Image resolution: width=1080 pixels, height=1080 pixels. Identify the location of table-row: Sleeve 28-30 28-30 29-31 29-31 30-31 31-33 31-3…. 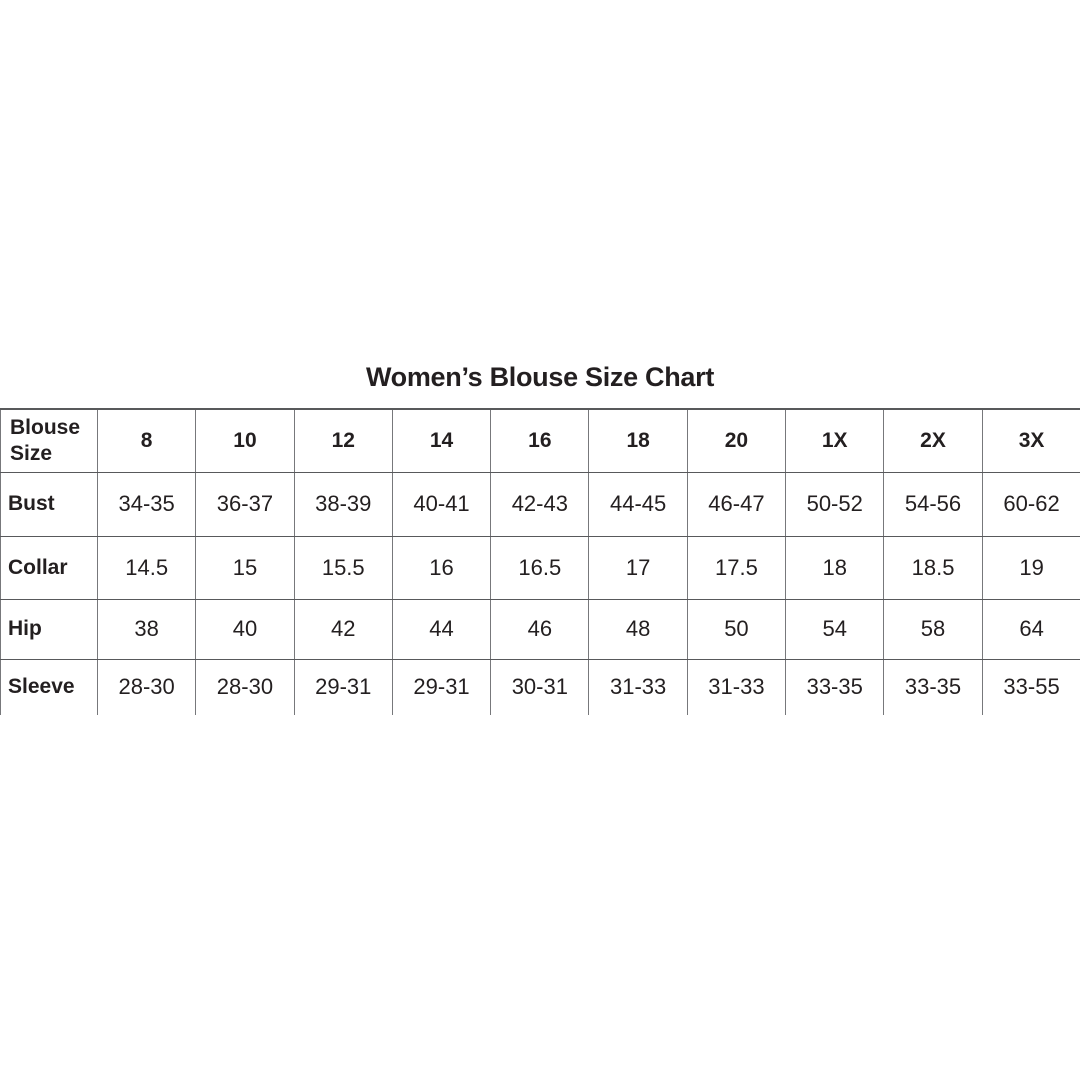
(540, 687).